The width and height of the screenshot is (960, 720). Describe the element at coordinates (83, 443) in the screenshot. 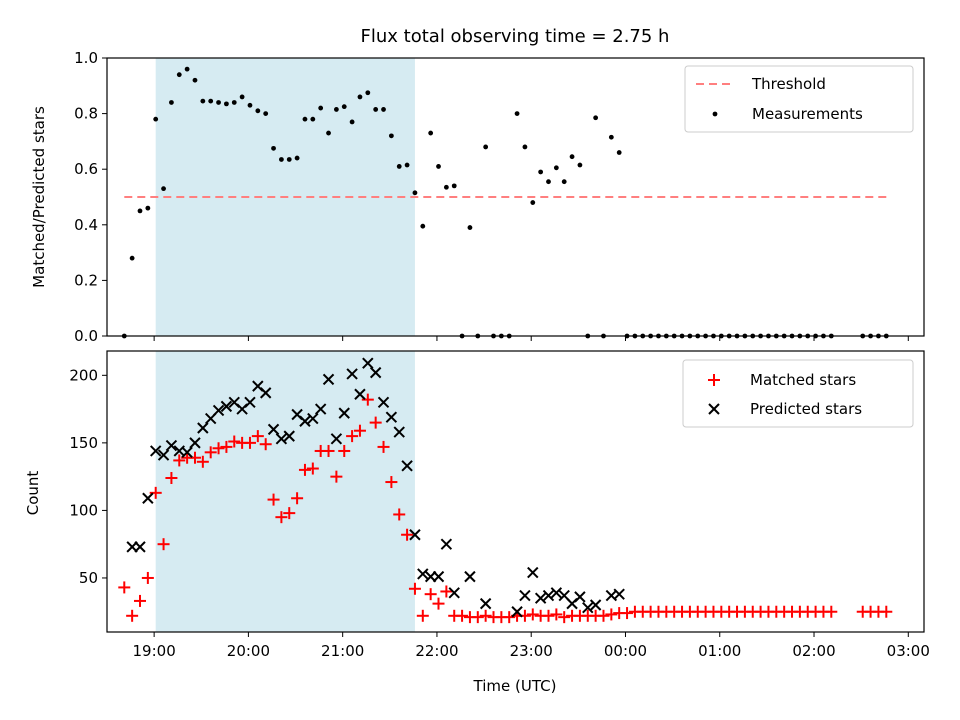

I see `bot-ytick-label: 150` at that location.